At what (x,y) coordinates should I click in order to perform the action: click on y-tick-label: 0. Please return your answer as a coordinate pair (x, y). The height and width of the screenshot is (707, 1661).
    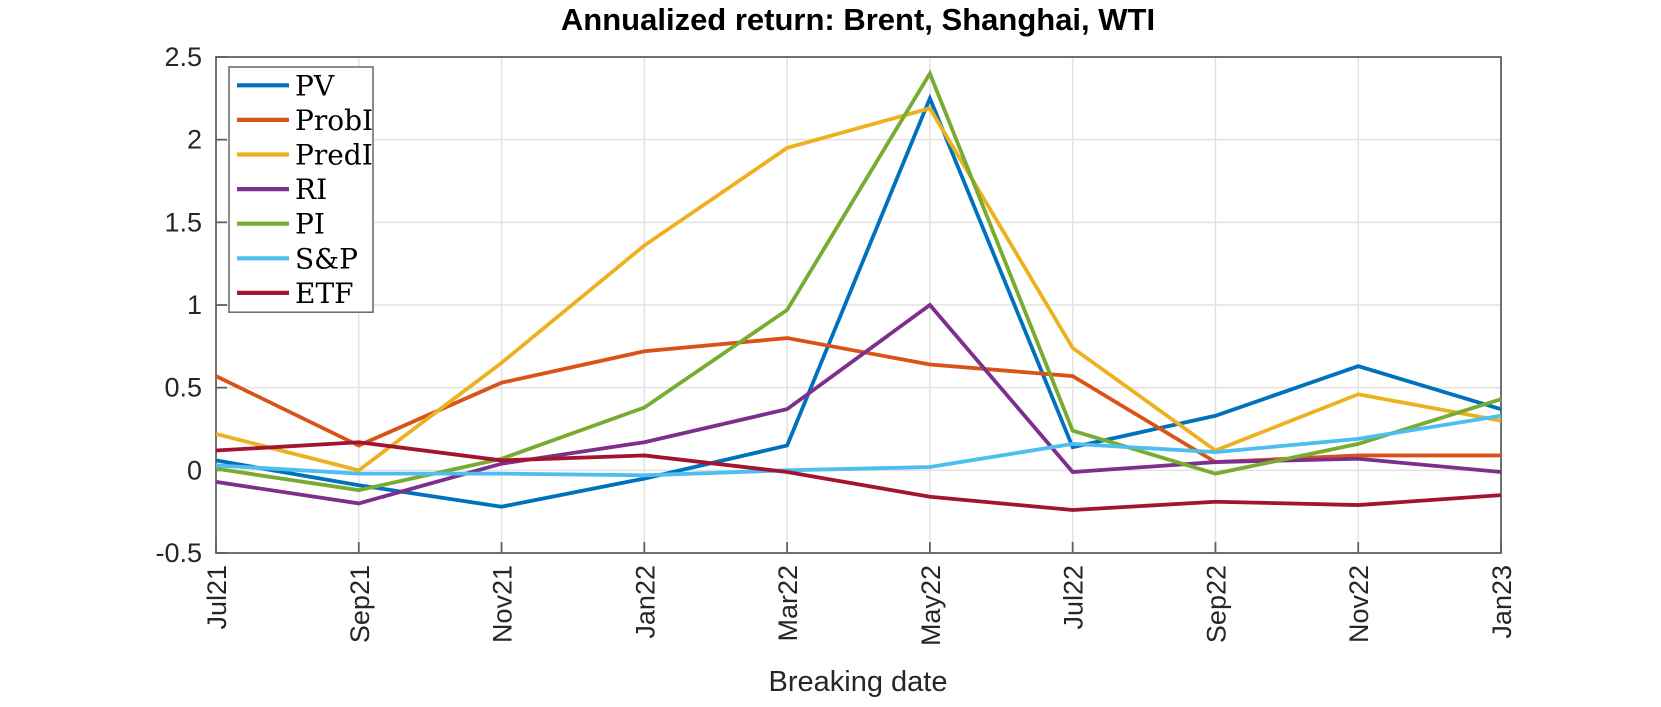
    Looking at the image, I should click on (194, 470).